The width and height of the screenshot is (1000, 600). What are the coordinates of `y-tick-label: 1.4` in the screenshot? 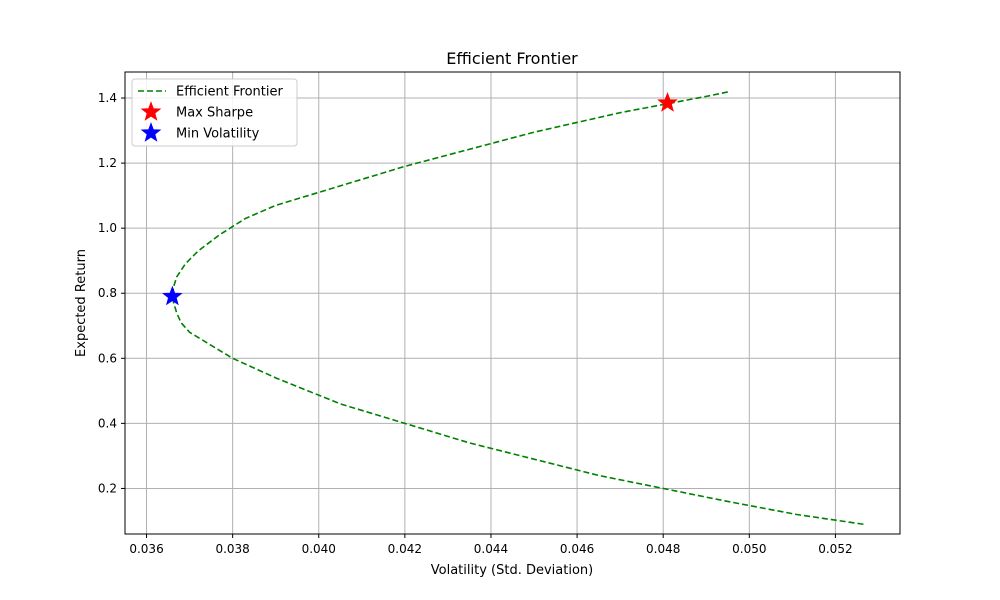 It's located at (107, 98).